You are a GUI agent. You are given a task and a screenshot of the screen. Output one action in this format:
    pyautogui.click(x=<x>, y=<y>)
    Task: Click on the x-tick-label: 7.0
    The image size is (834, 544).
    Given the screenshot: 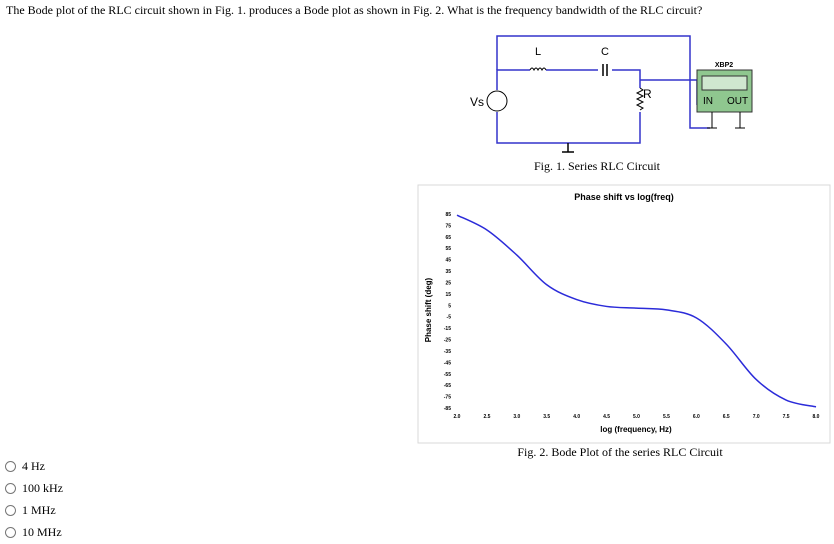 What is the action you would take?
    pyautogui.click(x=756, y=417)
    